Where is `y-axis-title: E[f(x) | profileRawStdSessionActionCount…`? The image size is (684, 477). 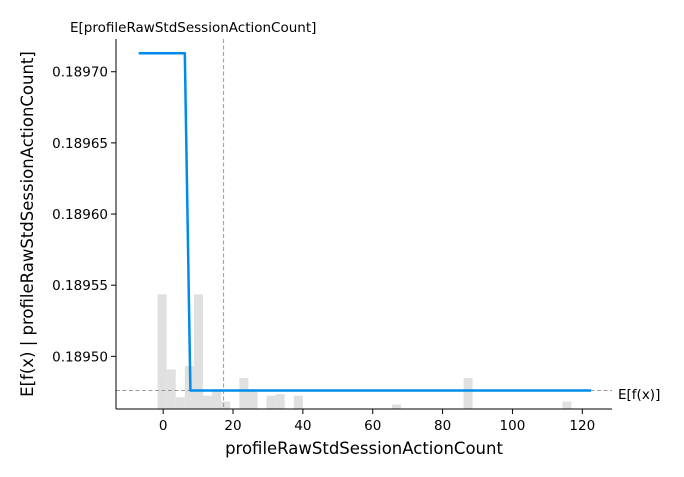
y-axis-title: E[f(x) | profileRawStdSessionActionCount… is located at coordinates (27, 224).